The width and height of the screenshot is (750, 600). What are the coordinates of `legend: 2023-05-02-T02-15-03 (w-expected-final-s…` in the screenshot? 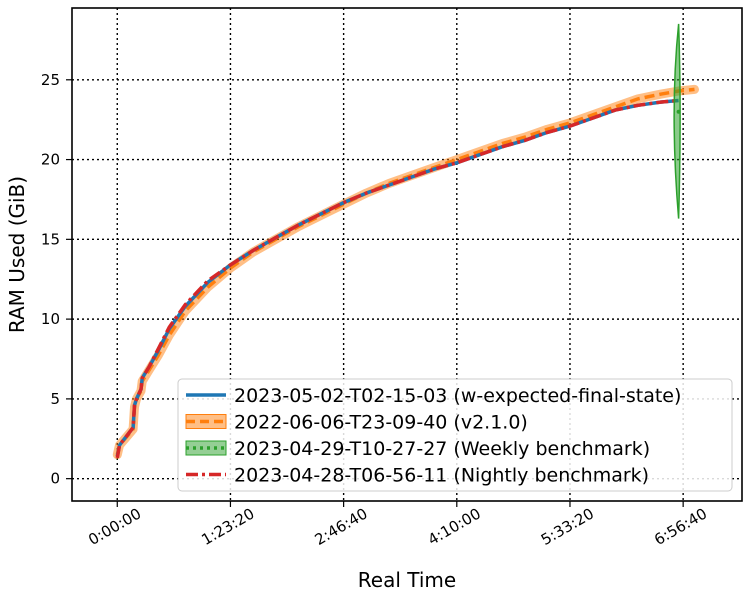 It's located at (455, 435).